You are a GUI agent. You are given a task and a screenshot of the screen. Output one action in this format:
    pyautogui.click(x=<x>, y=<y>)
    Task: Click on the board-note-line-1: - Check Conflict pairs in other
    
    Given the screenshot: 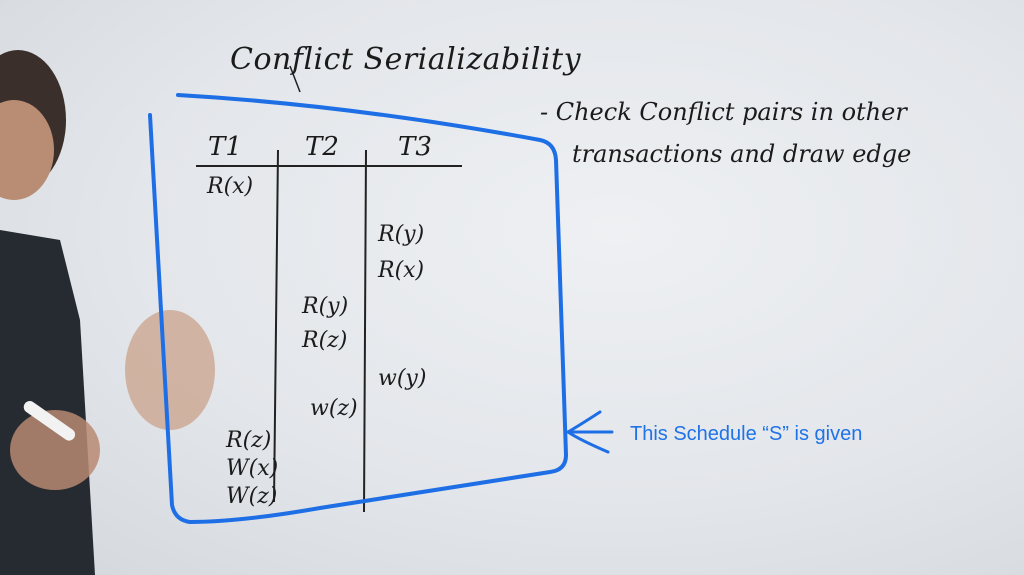 What is the action you would take?
    pyautogui.click(x=723, y=112)
    